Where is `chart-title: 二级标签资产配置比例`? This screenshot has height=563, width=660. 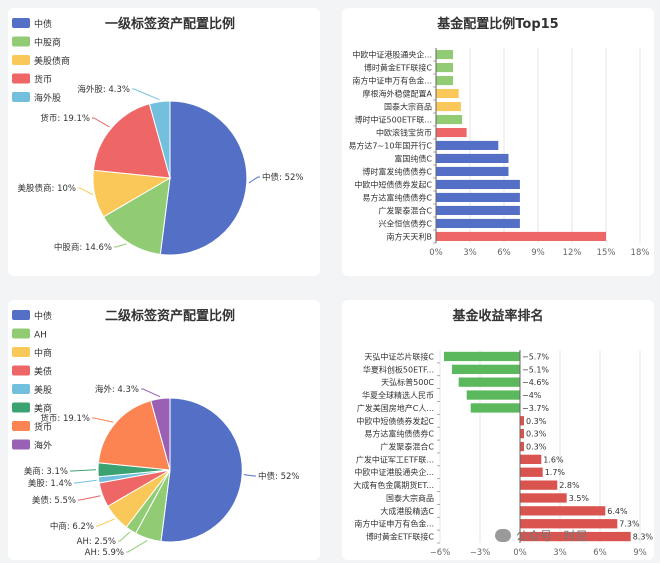 chart-title: 二级标签资产配置比例 is located at coordinates (170, 316).